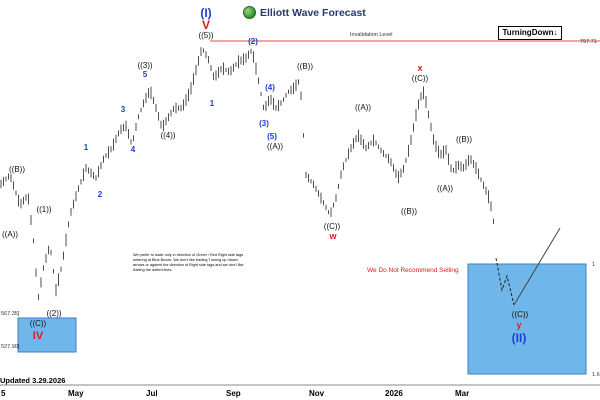  What do you see at coordinates (413, 270) in the screenshot?
I see `not-recommend-selling: We Do Not Recommend Selling` at bounding box center [413, 270].